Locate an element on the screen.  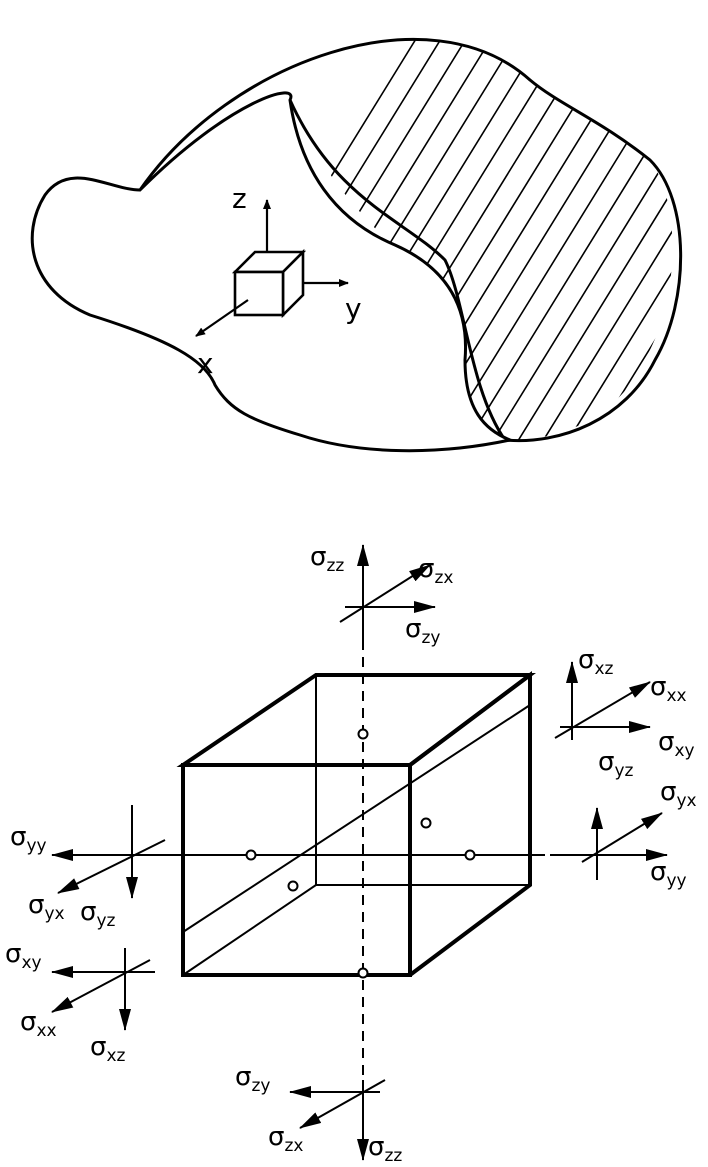
top-face-stresses is located at coordinates (387, 592).